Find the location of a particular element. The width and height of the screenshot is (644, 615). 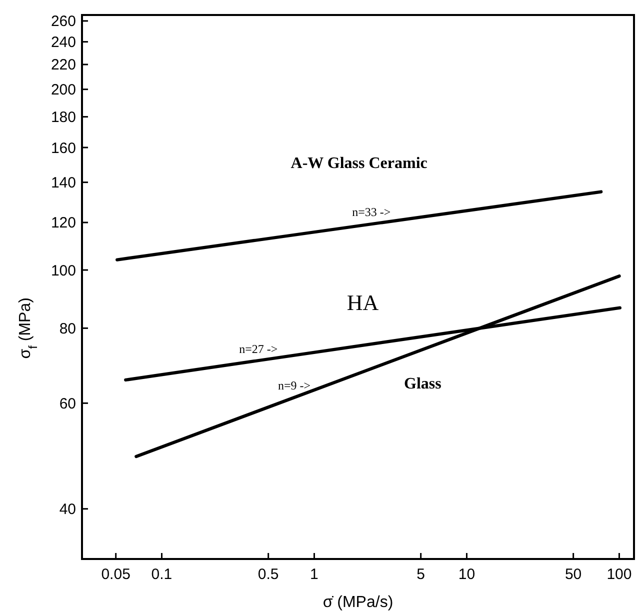

text: A-W Glass Ceramic is located at coordinates (359, 163).